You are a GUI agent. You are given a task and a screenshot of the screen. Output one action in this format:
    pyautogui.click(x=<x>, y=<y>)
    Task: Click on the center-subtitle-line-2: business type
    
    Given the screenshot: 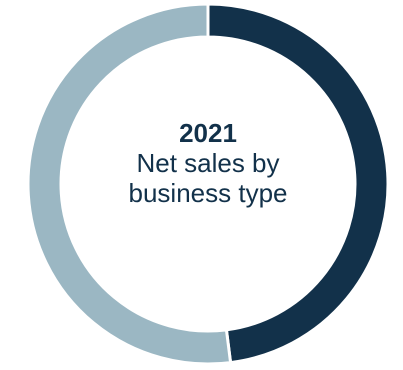 What is the action you would take?
    pyautogui.click(x=208, y=193)
    